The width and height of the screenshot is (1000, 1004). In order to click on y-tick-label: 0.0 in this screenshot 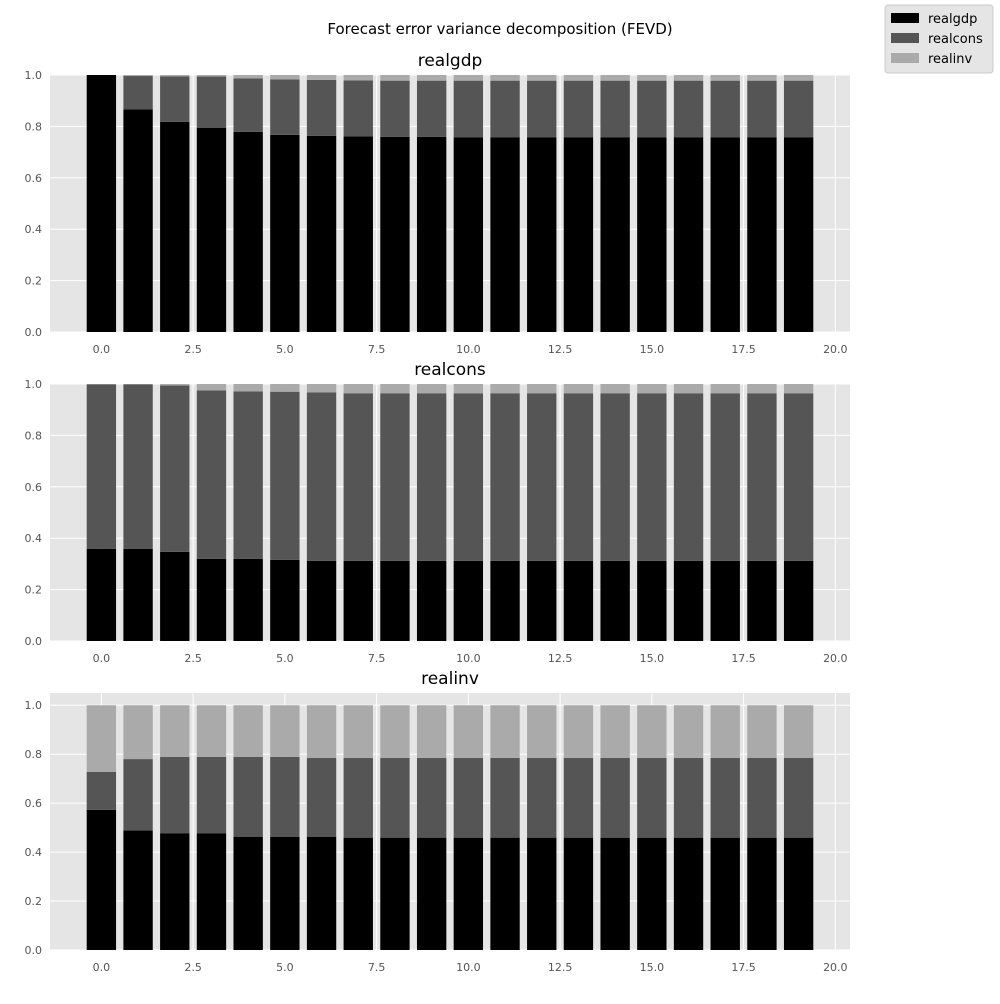, I will do `click(34, 641)`.